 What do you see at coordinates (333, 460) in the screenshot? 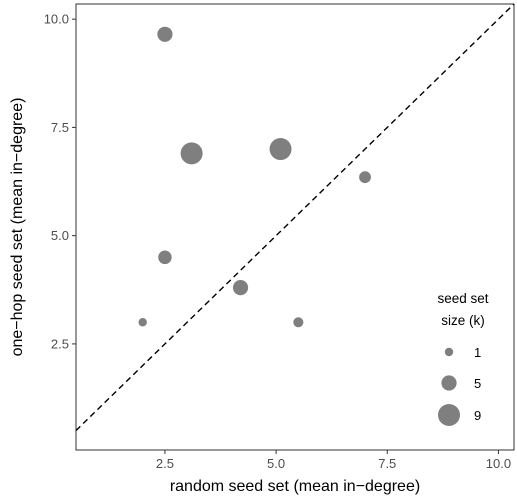
I see `x-axis-ticks: 2.5 5.0 7.5 10.0` at bounding box center [333, 460].